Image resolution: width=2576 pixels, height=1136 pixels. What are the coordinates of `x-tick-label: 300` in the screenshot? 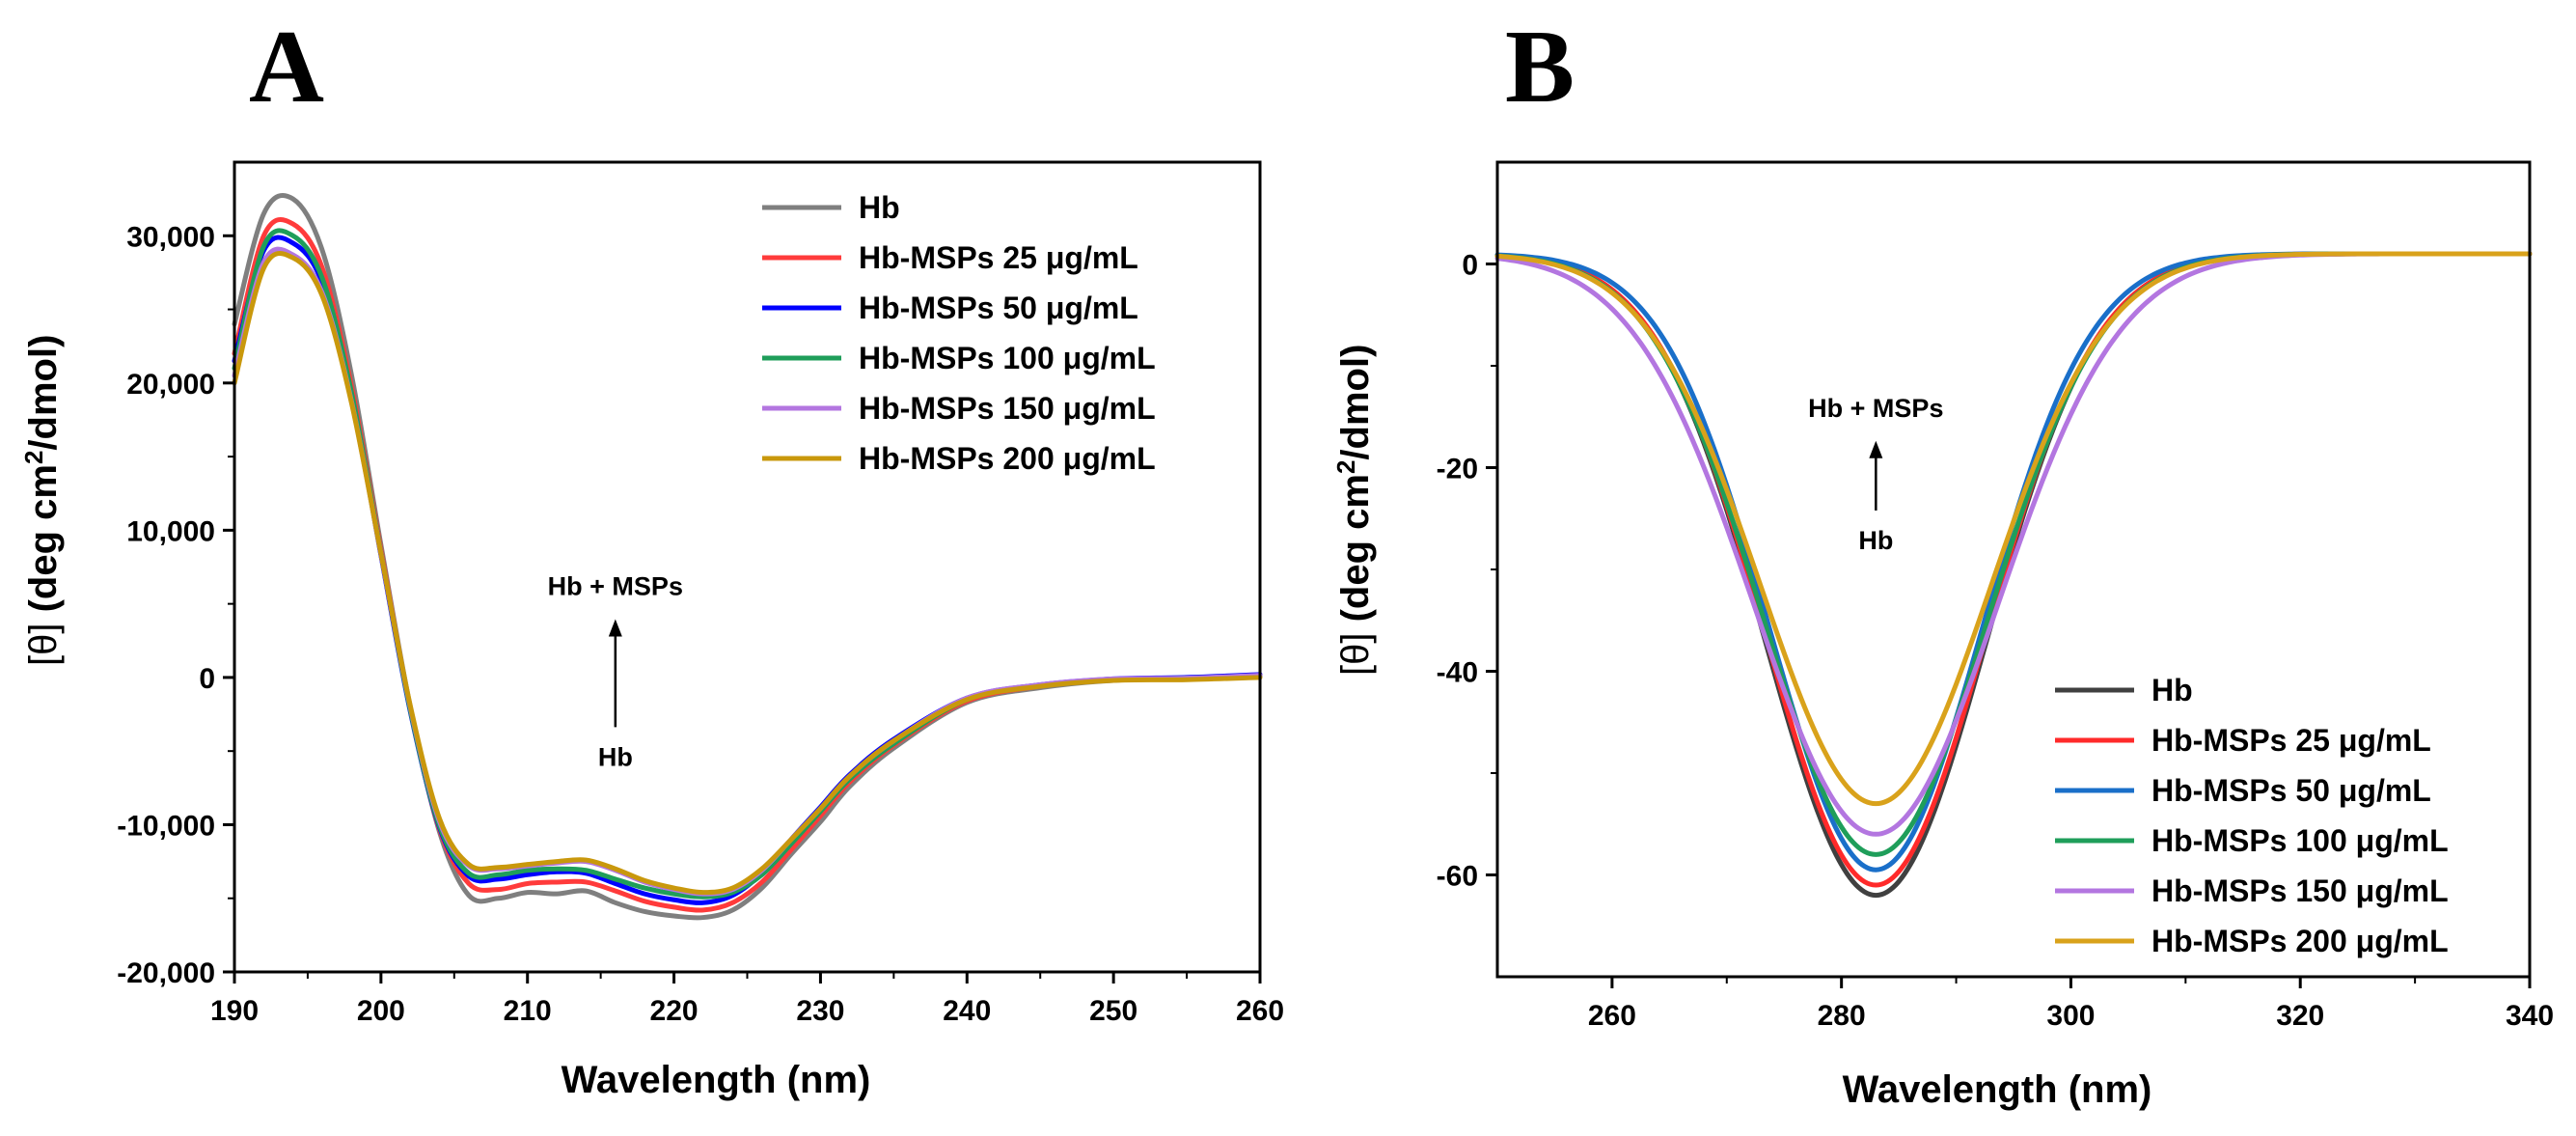 It's located at (2070, 1016).